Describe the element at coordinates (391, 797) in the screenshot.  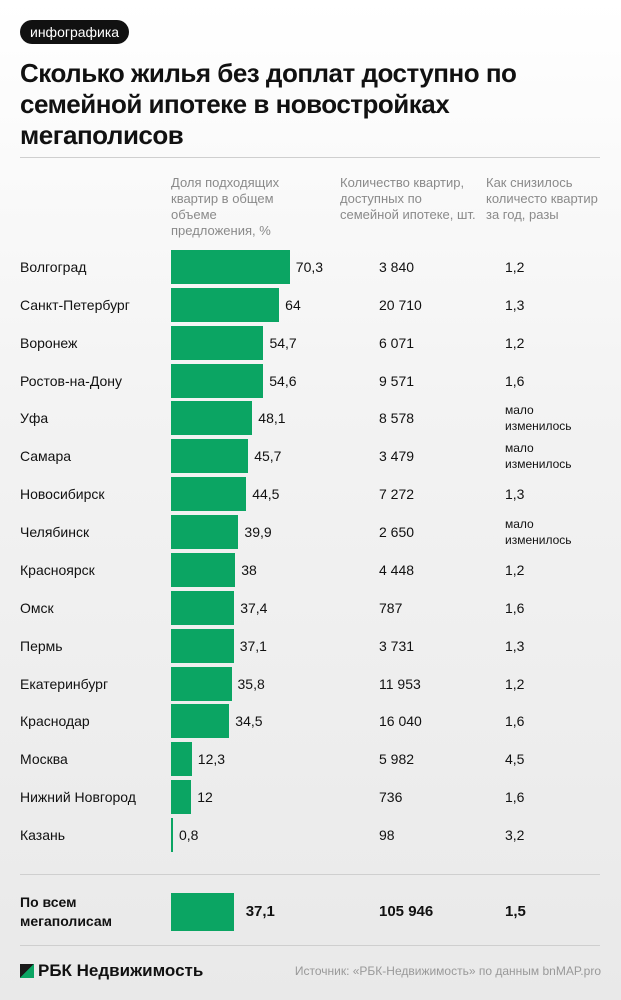
I see `count-label: 736` at that location.